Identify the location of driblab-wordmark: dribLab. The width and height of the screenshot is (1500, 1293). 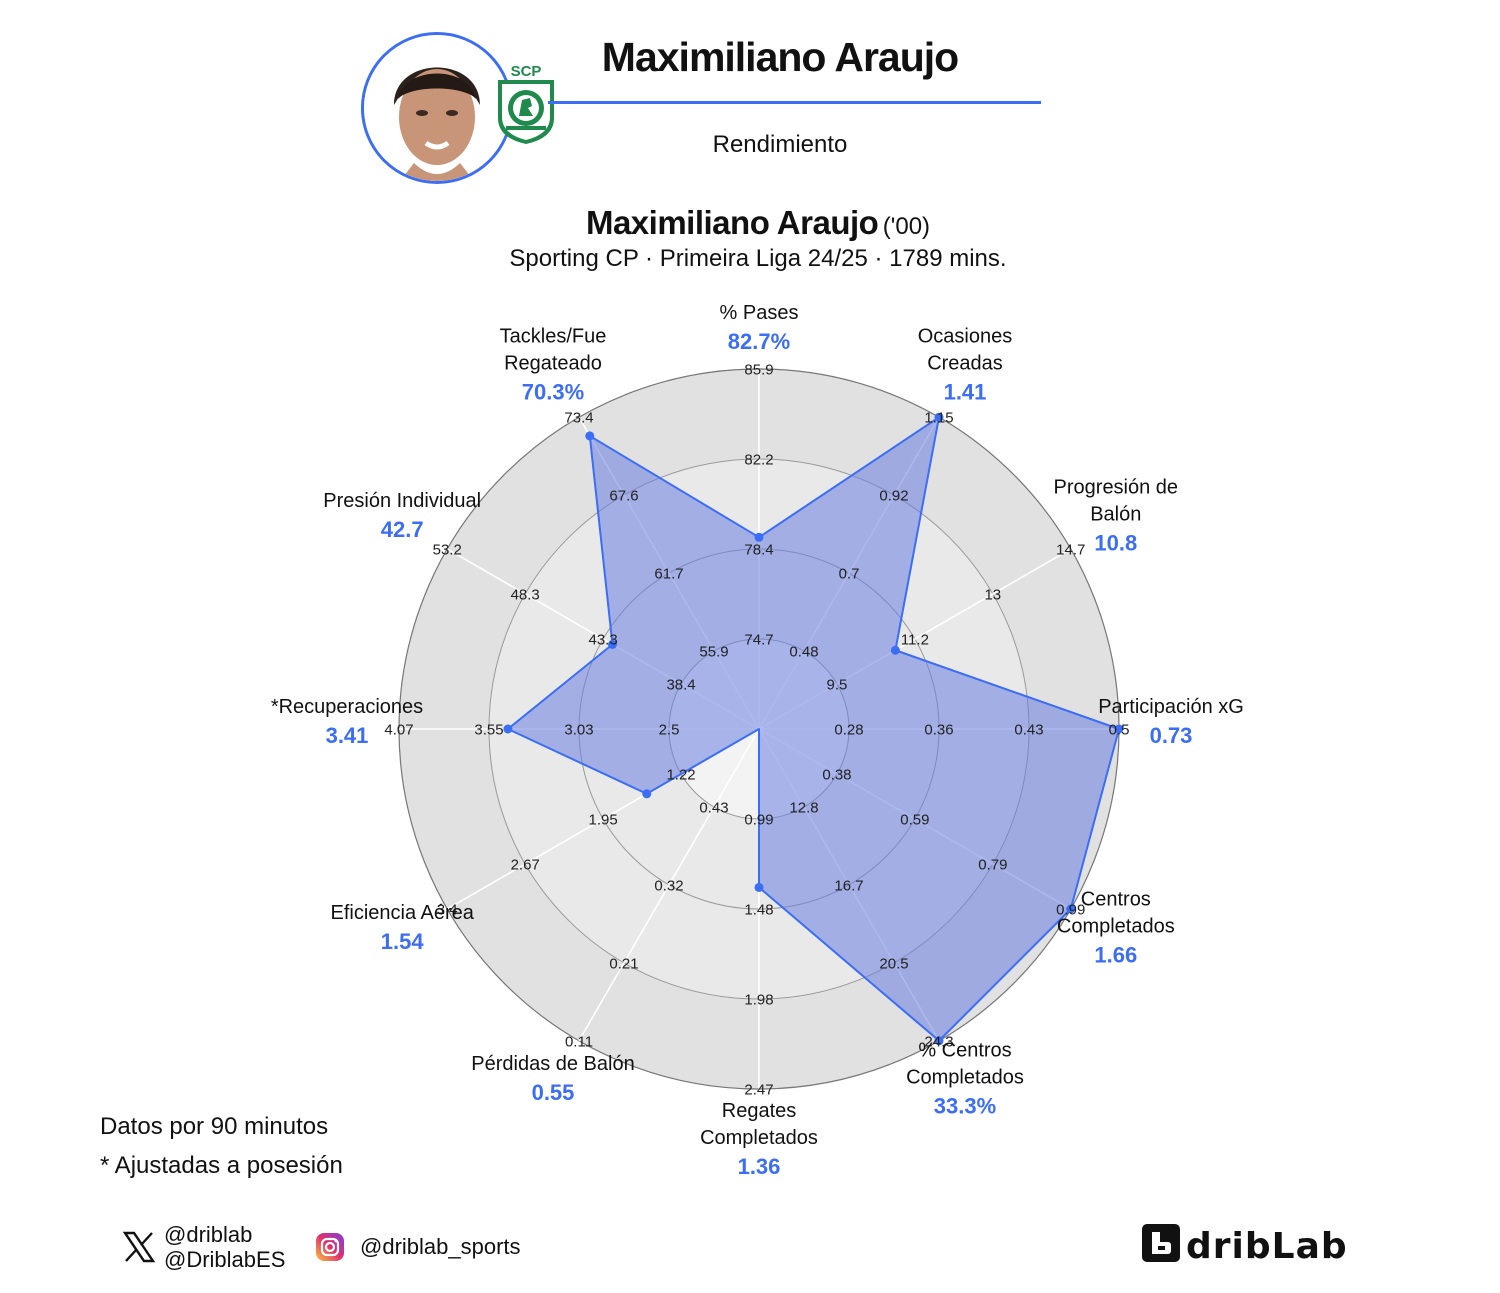
(1267, 1246).